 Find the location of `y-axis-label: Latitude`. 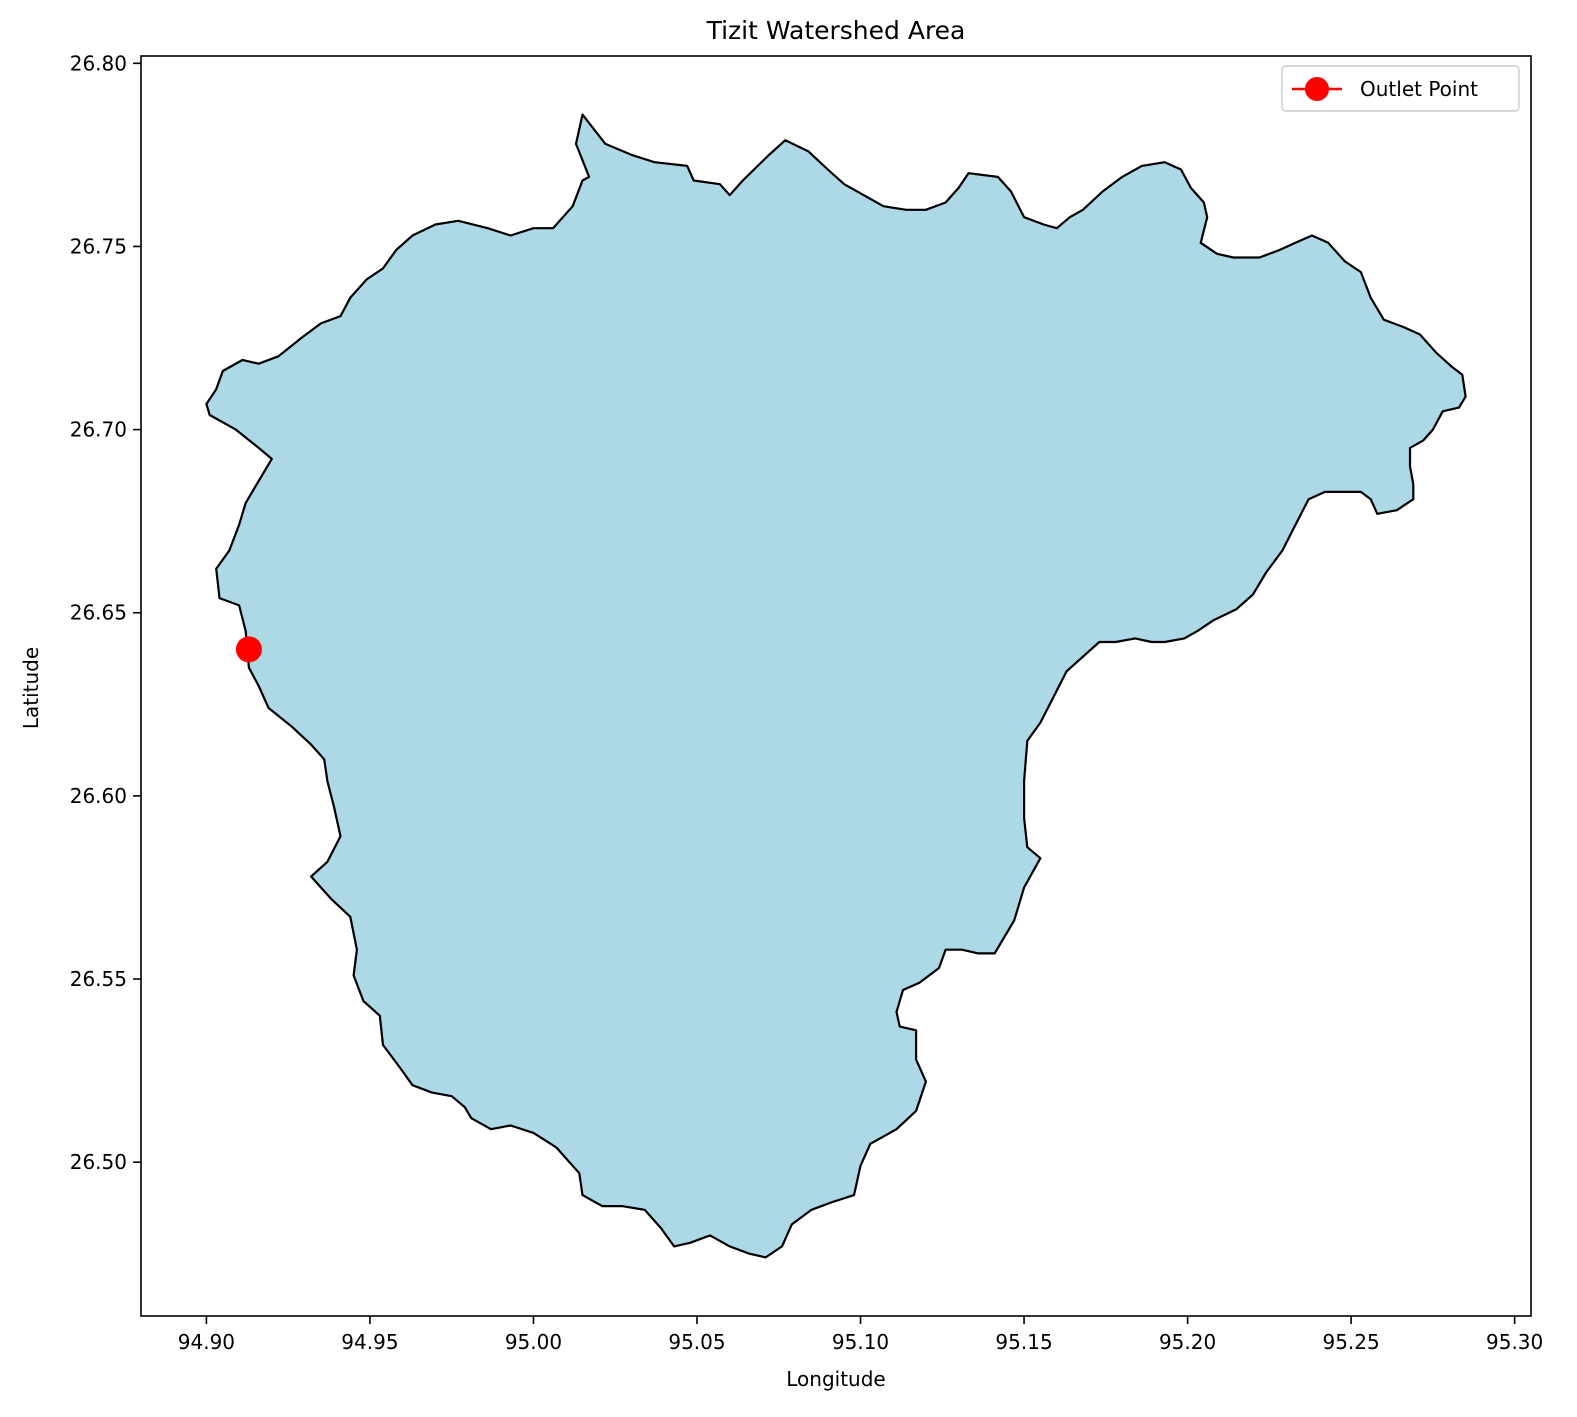

y-axis-label: Latitude is located at coordinates (31, 688).